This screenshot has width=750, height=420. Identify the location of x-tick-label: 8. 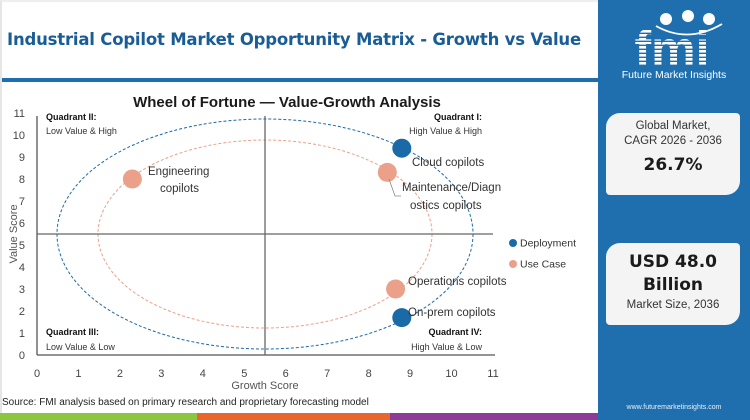
(369, 374).